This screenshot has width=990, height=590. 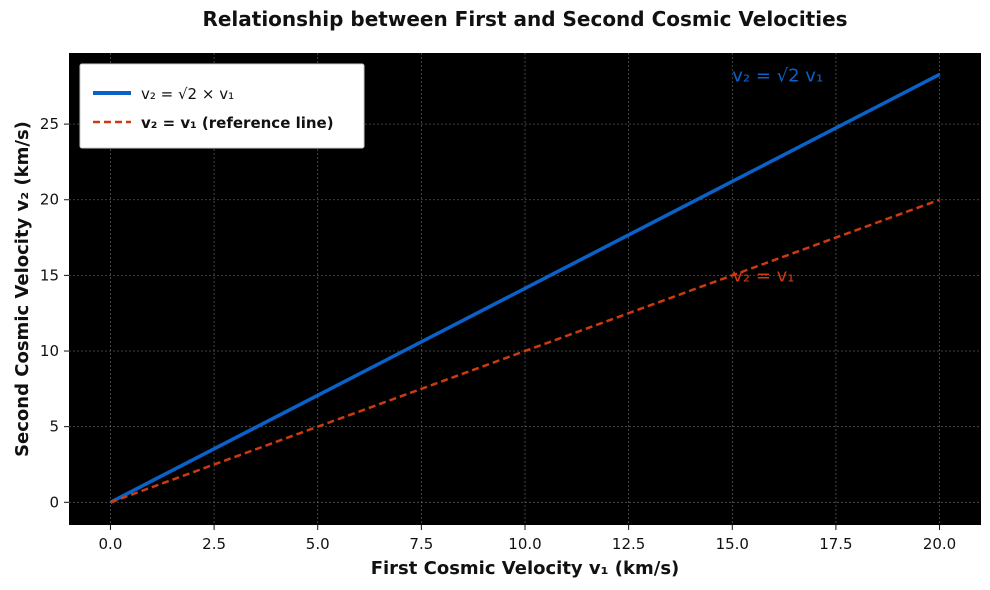 What do you see at coordinates (54, 427) in the screenshot?
I see `y-tick-label: 5` at bounding box center [54, 427].